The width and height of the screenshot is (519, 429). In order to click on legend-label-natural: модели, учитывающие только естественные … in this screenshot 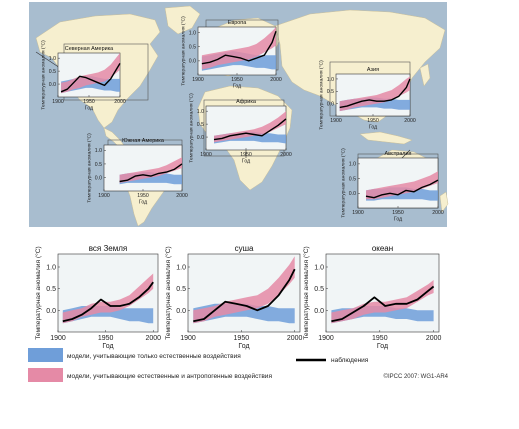, I will do `click(154, 356)`.